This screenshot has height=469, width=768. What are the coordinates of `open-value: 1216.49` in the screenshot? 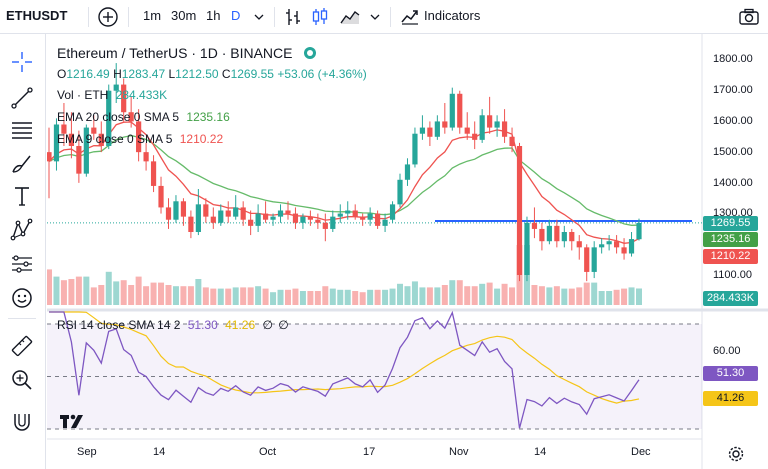 It's located at (88, 74).